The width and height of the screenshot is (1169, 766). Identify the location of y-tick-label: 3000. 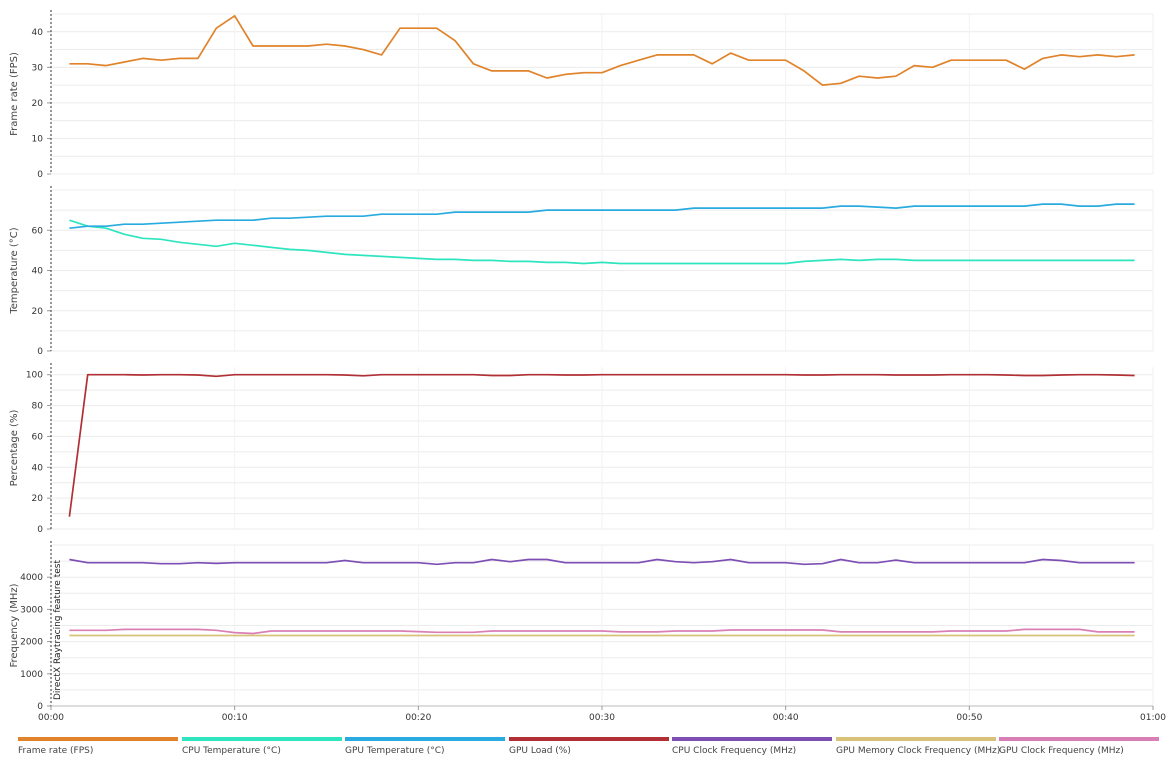
(31, 610).